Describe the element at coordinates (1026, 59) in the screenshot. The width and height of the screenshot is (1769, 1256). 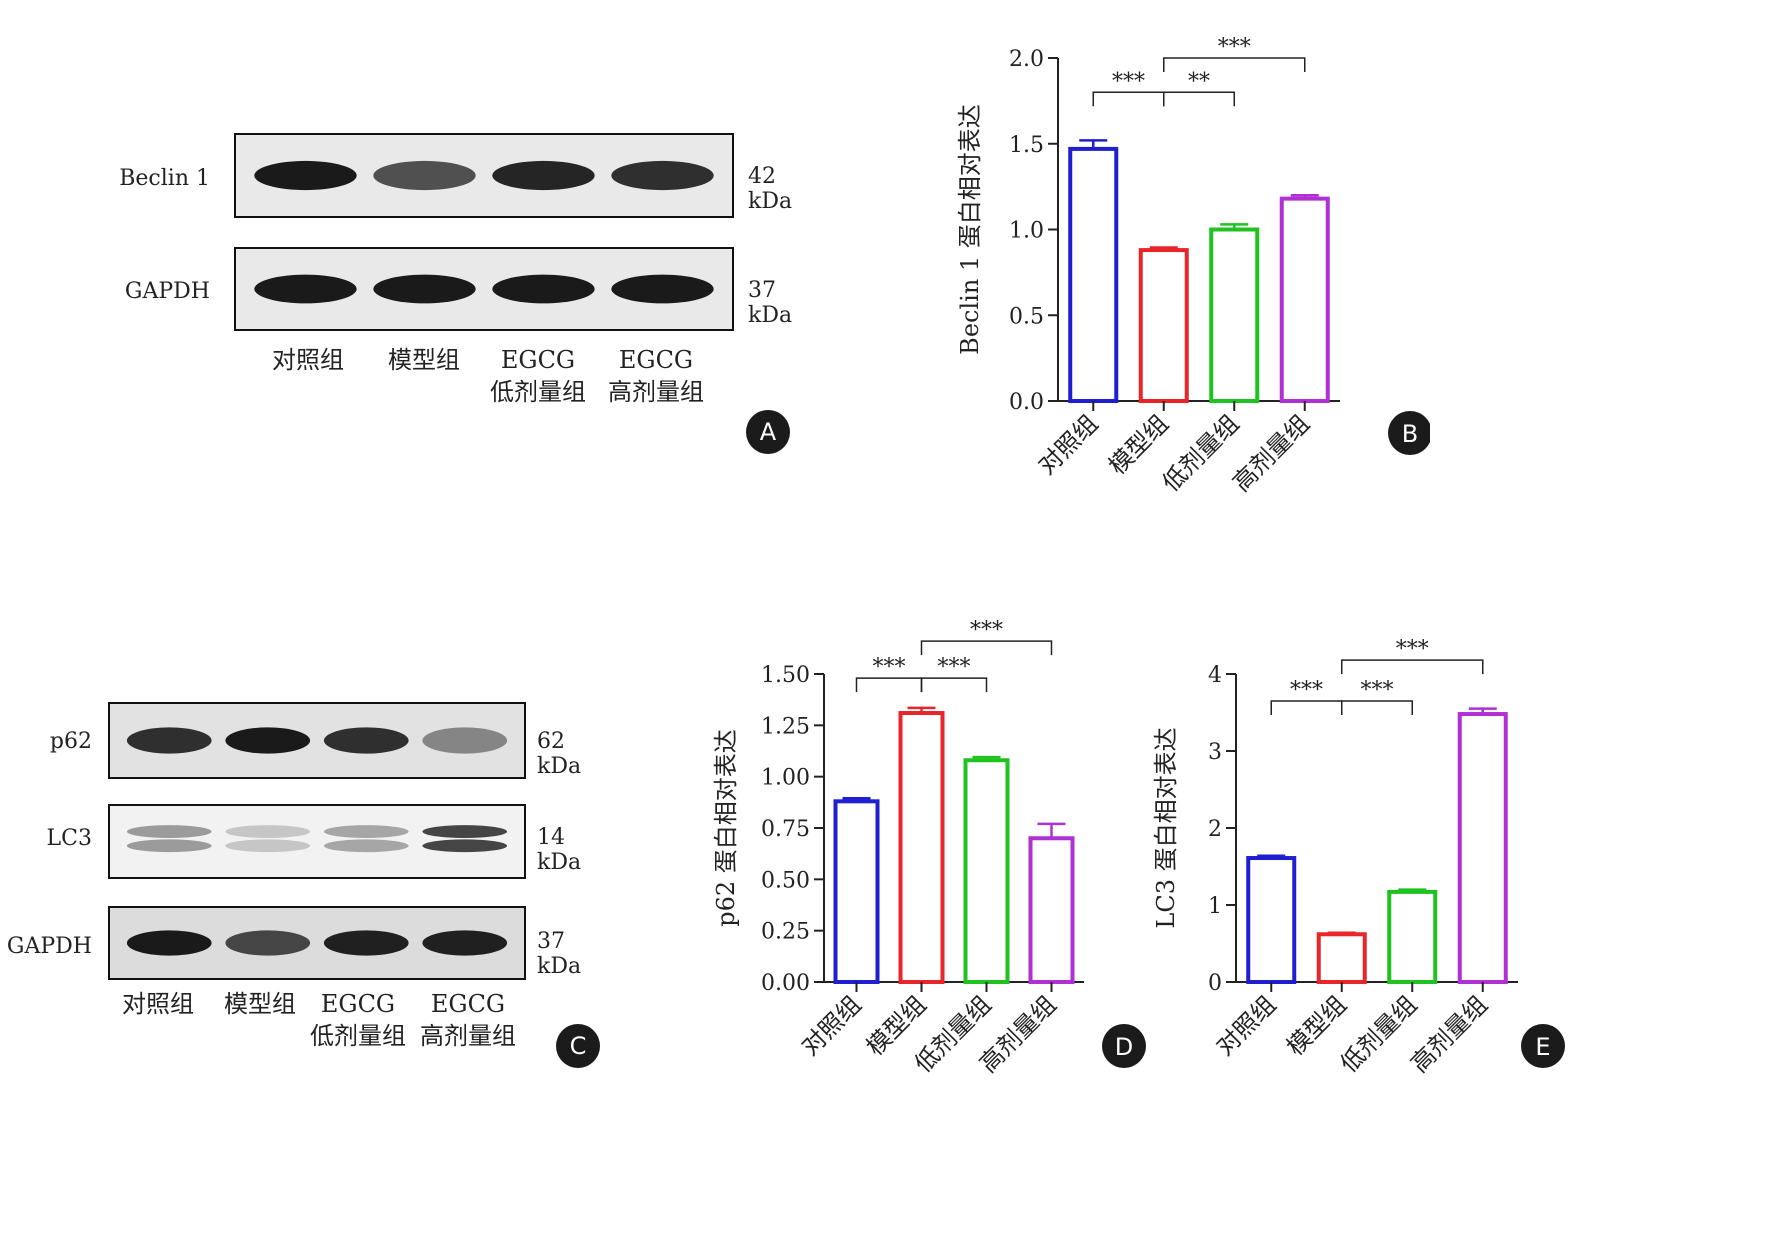
I see `chart-b-y-tick-label-4: 2.0` at that location.